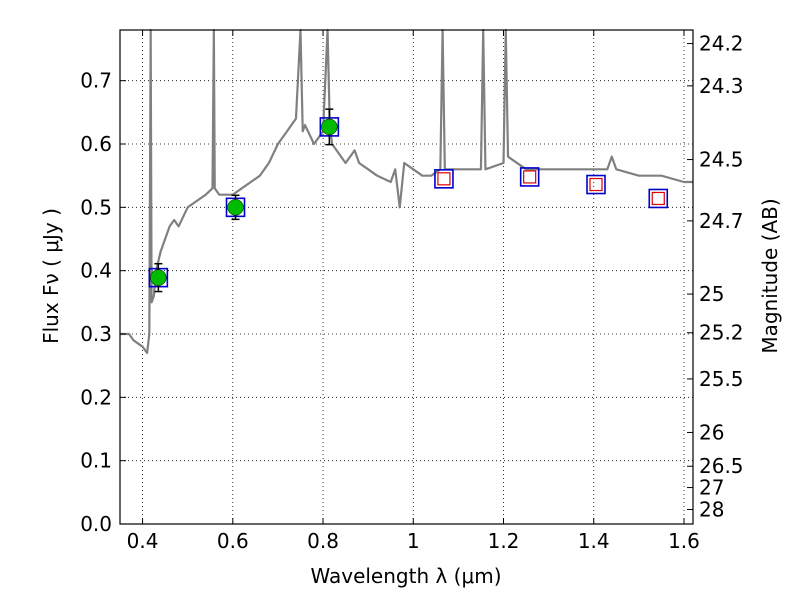 The width and height of the screenshot is (800, 600). What do you see at coordinates (233, 541) in the screenshot?
I see `x-tick-label: 0.6` at bounding box center [233, 541].